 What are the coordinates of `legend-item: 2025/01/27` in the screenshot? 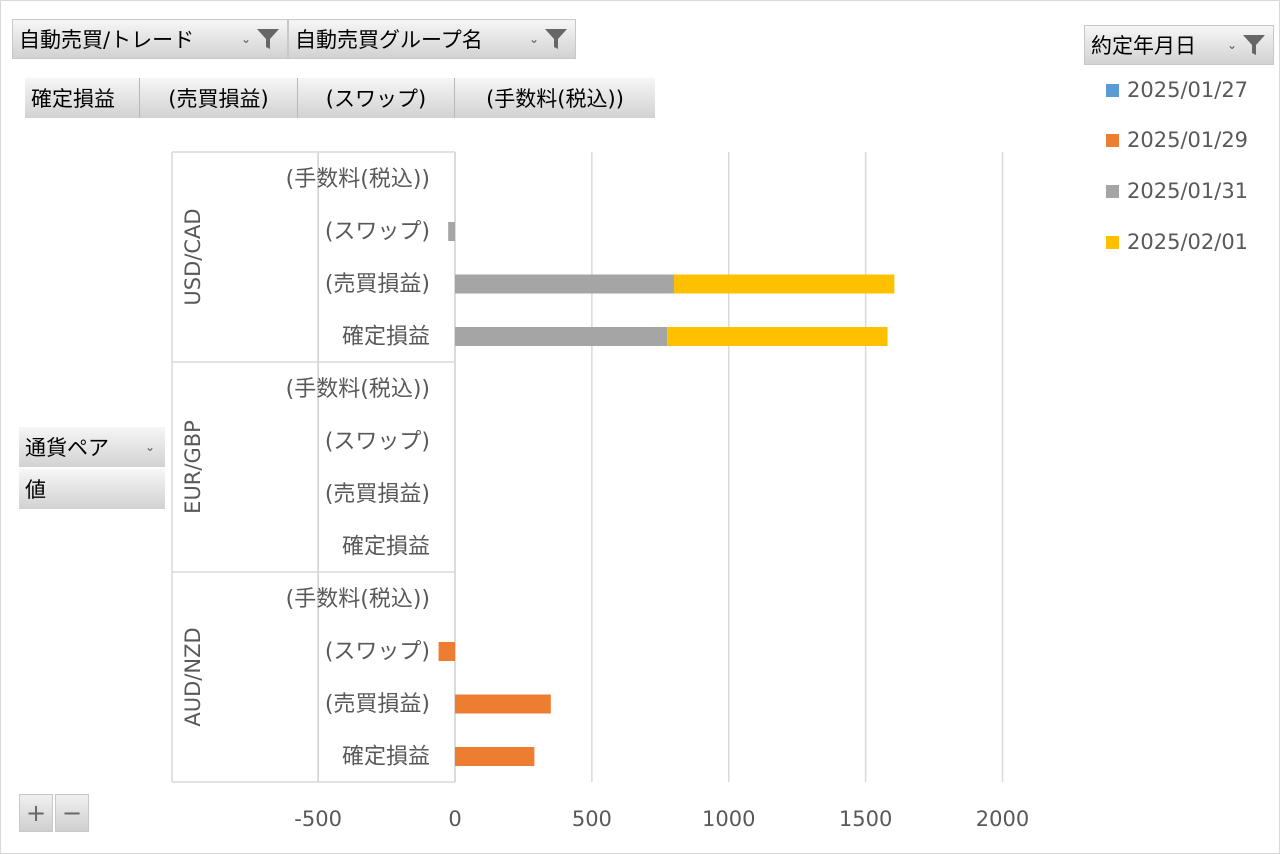 It's located at (1177, 90).